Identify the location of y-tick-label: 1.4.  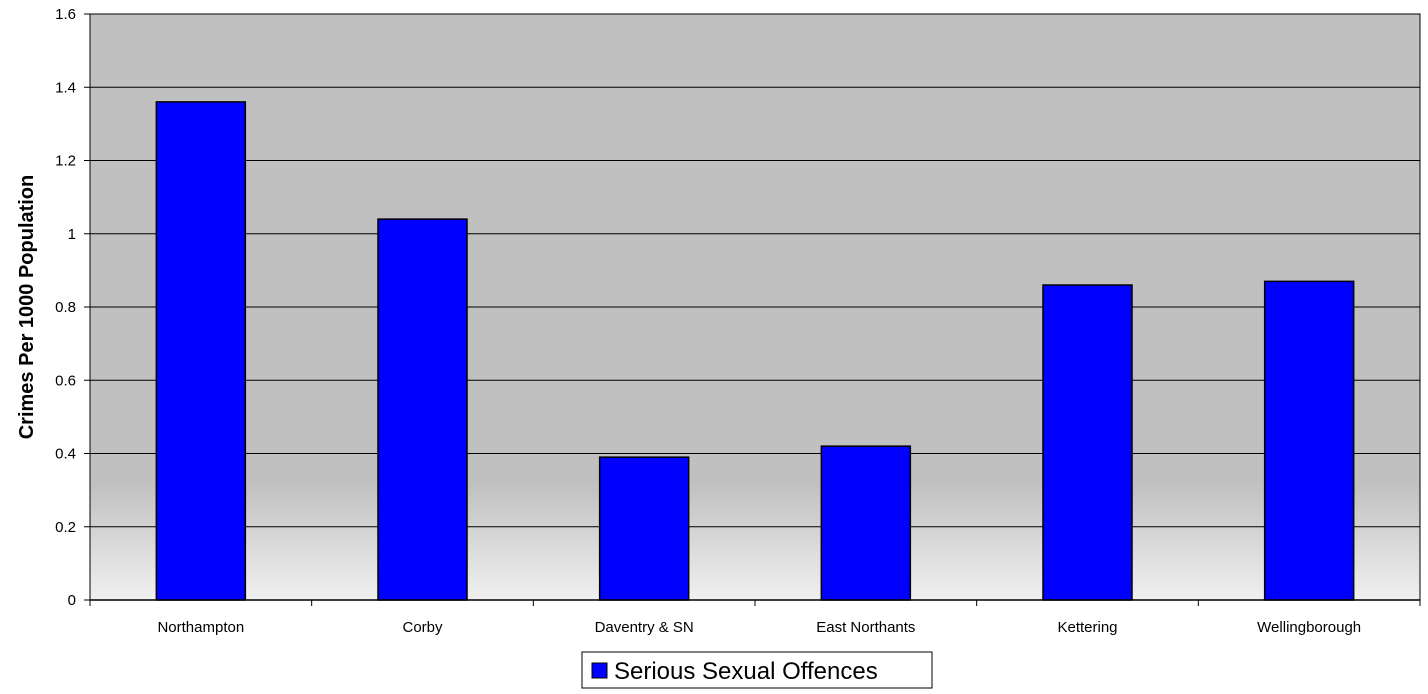
(65, 87).